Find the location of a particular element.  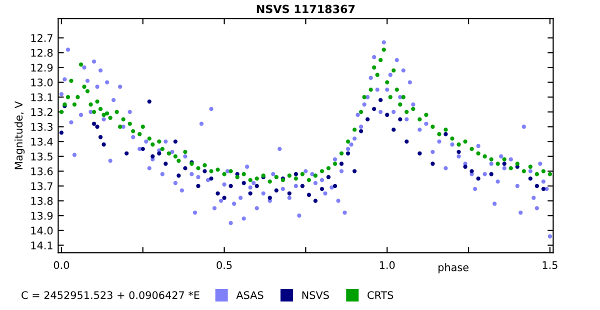

y-tick-label: 13.6 is located at coordinates (42, 171).